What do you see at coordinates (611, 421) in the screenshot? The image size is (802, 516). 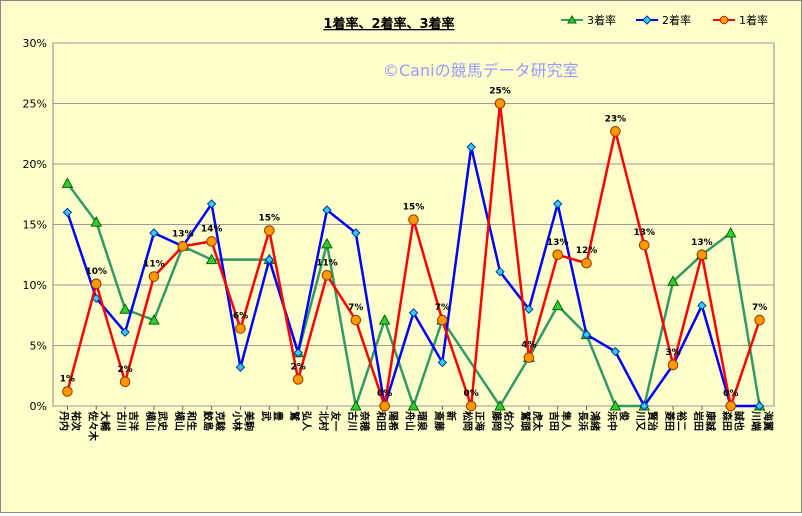 I see `x-tick-label: 浜中` at bounding box center [611, 421].